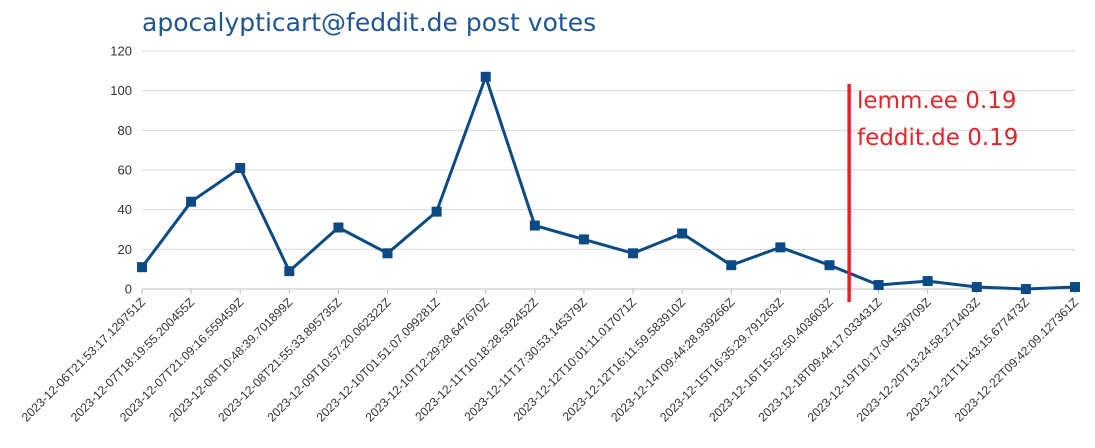  I want to click on y-tick-label: 100, so click(121, 90).